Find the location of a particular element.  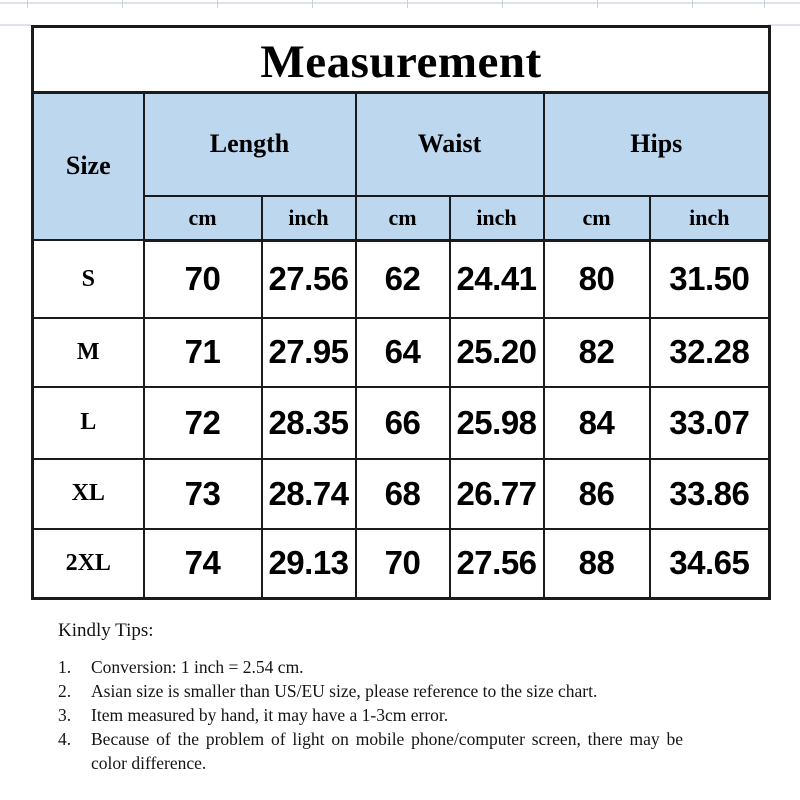

data-cell: 84 is located at coordinates (596, 422).